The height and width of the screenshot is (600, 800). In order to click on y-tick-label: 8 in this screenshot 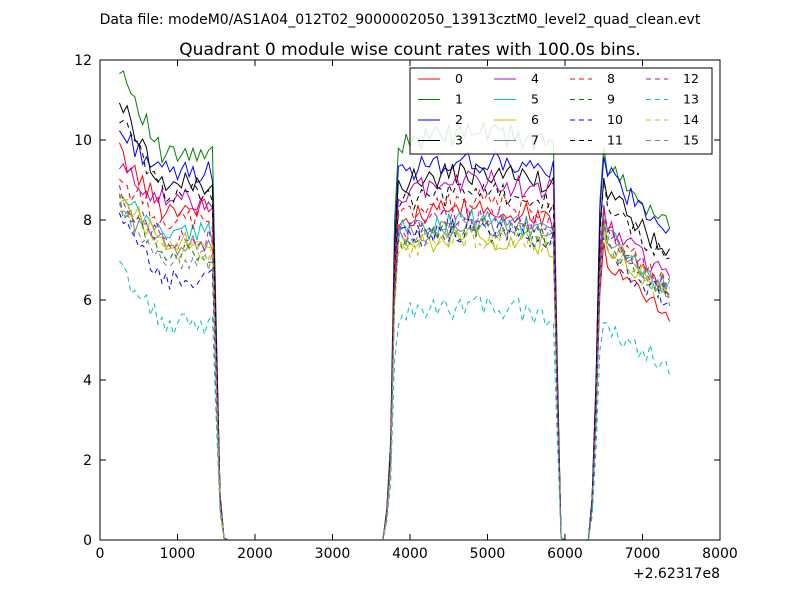, I will do `click(87, 221)`.